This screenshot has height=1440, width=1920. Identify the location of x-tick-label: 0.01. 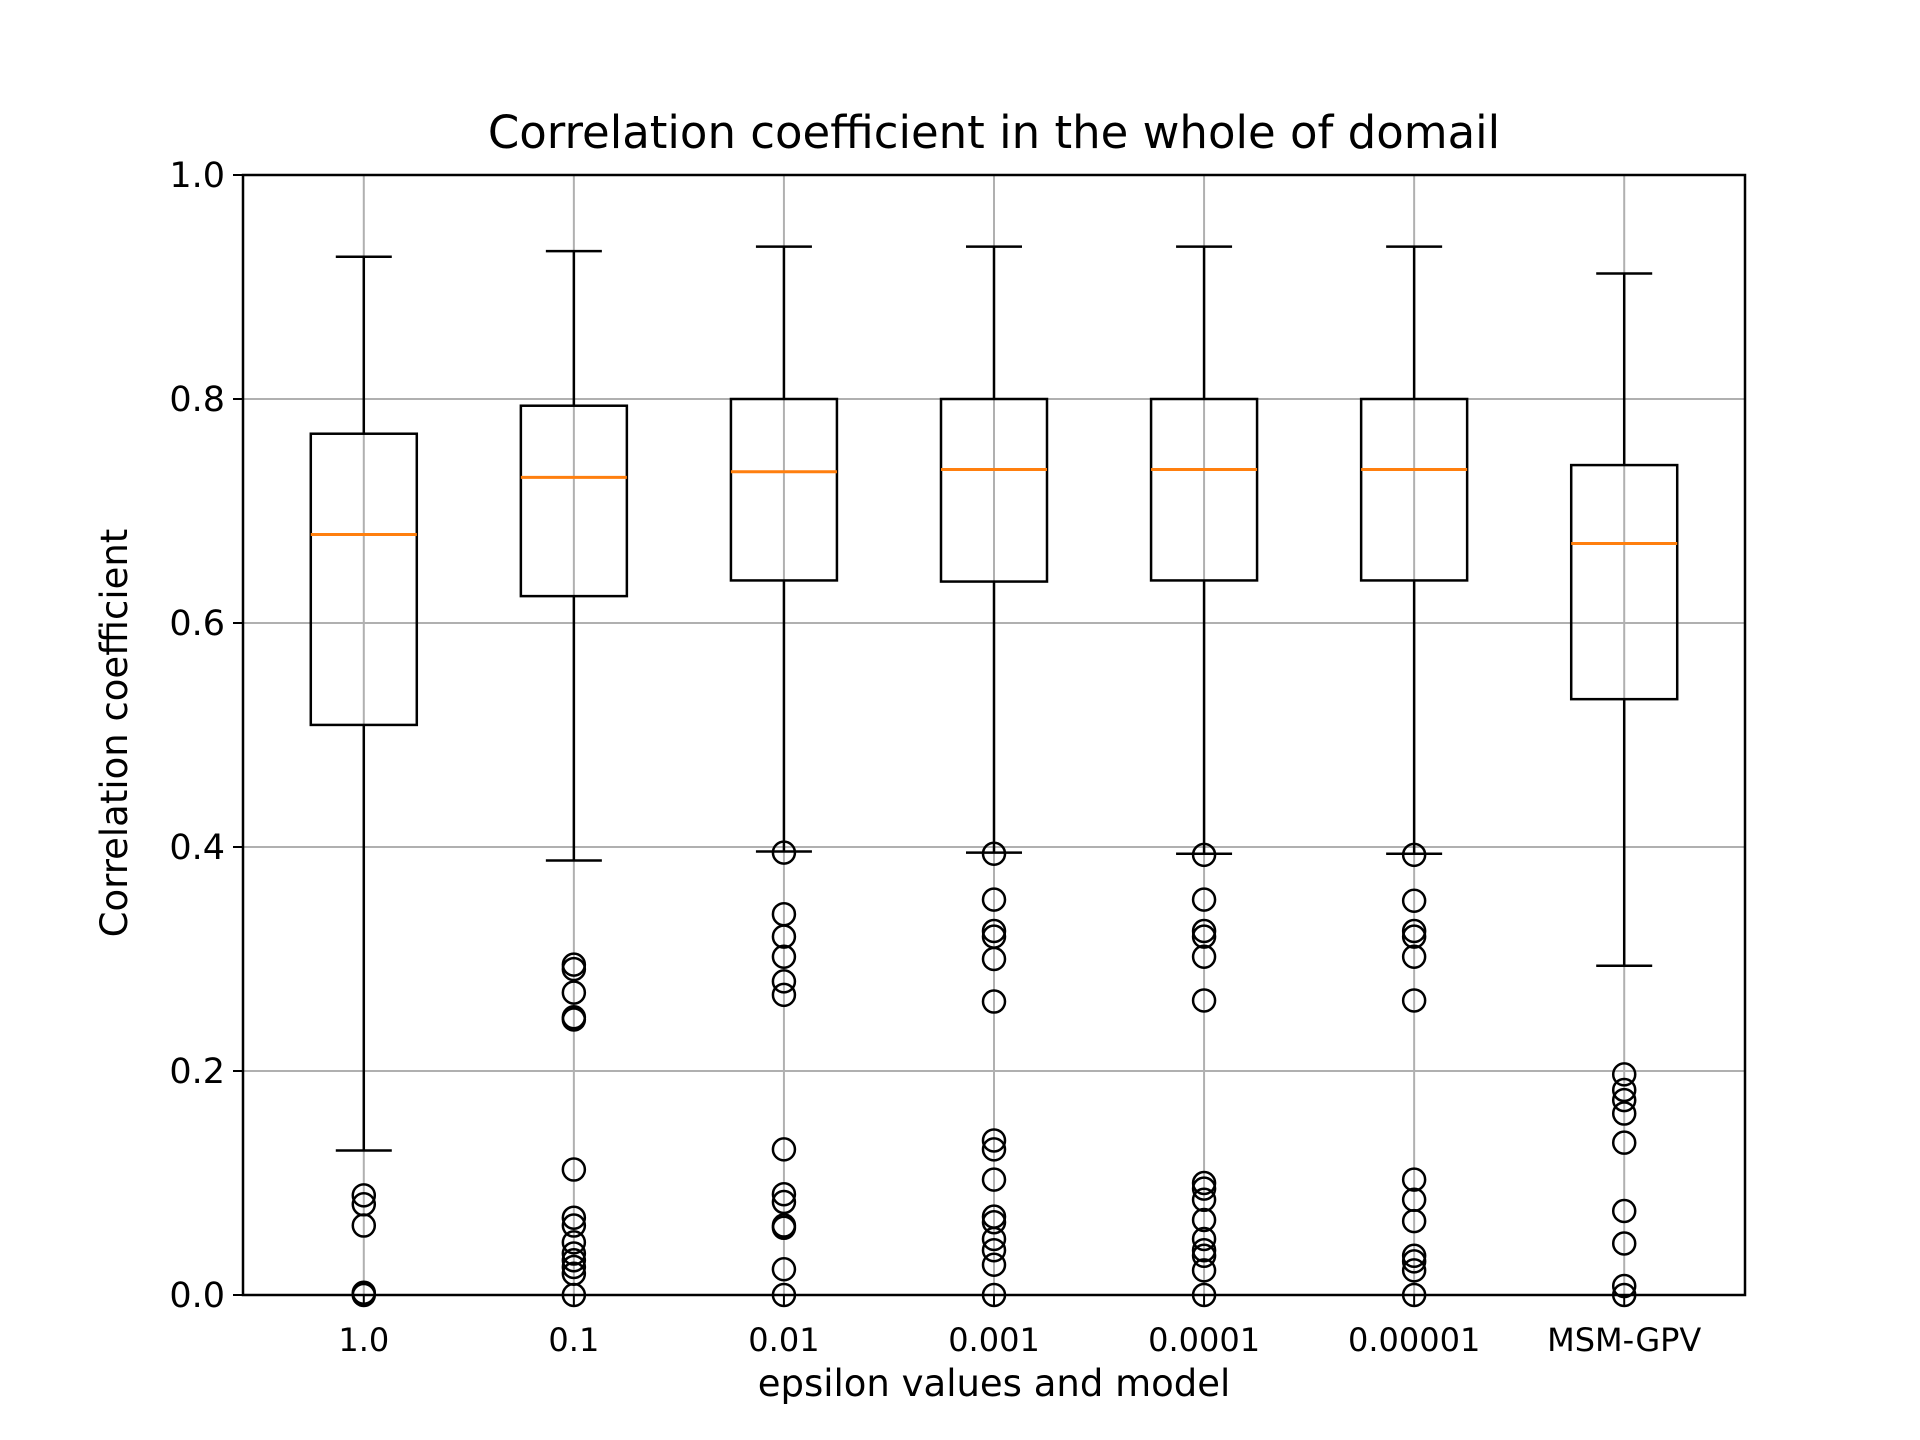
(783, 1340).